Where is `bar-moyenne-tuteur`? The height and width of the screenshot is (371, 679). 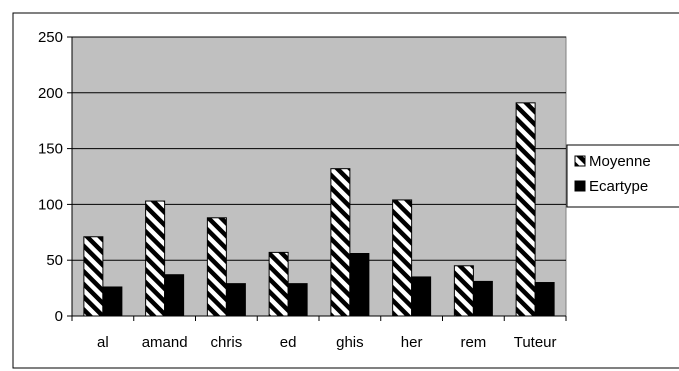 bar-moyenne-tuteur is located at coordinates (525, 209).